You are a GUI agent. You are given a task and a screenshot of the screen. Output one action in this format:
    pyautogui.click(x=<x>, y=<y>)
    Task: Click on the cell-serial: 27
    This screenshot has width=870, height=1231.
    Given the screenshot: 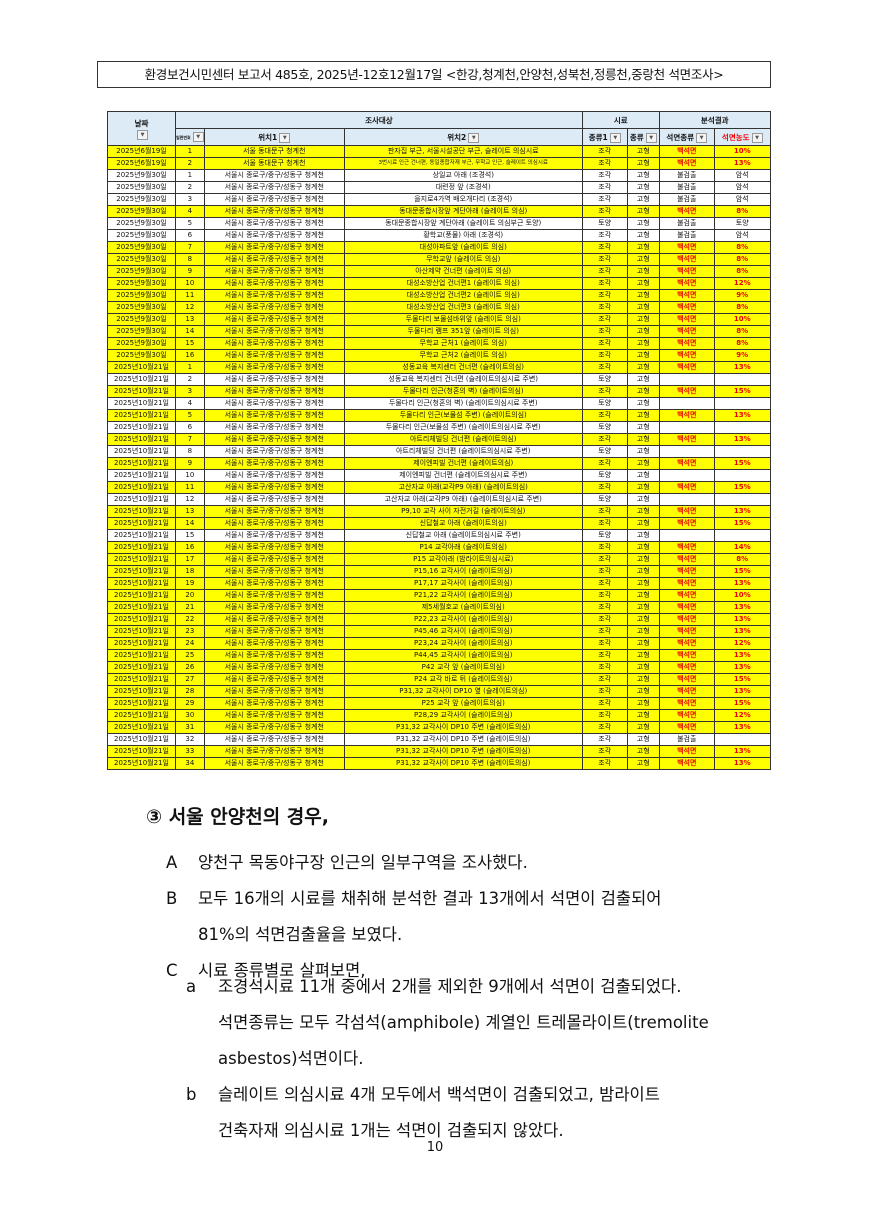 What is the action you would take?
    pyautogui.click(x=190, y=679)
    